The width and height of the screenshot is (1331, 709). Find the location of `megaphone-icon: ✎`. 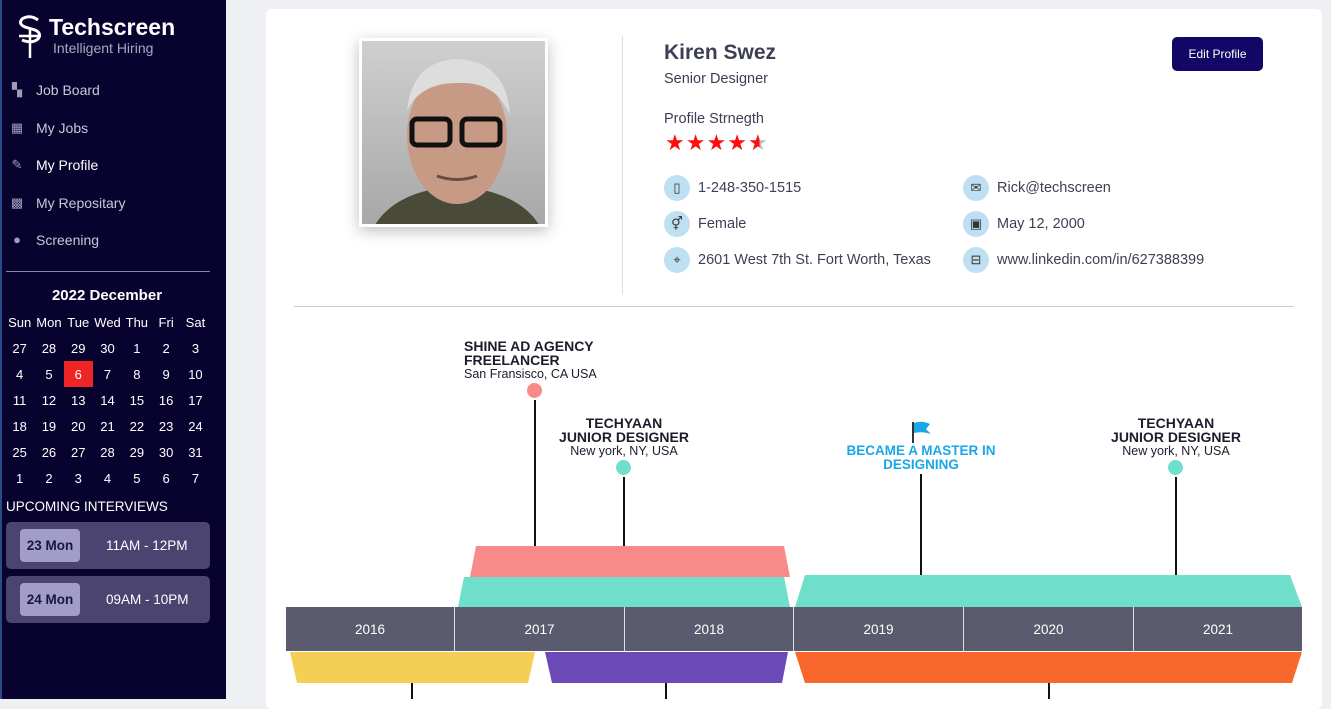

megaphone-icon: ✎ is located at coordinates (17, 164).